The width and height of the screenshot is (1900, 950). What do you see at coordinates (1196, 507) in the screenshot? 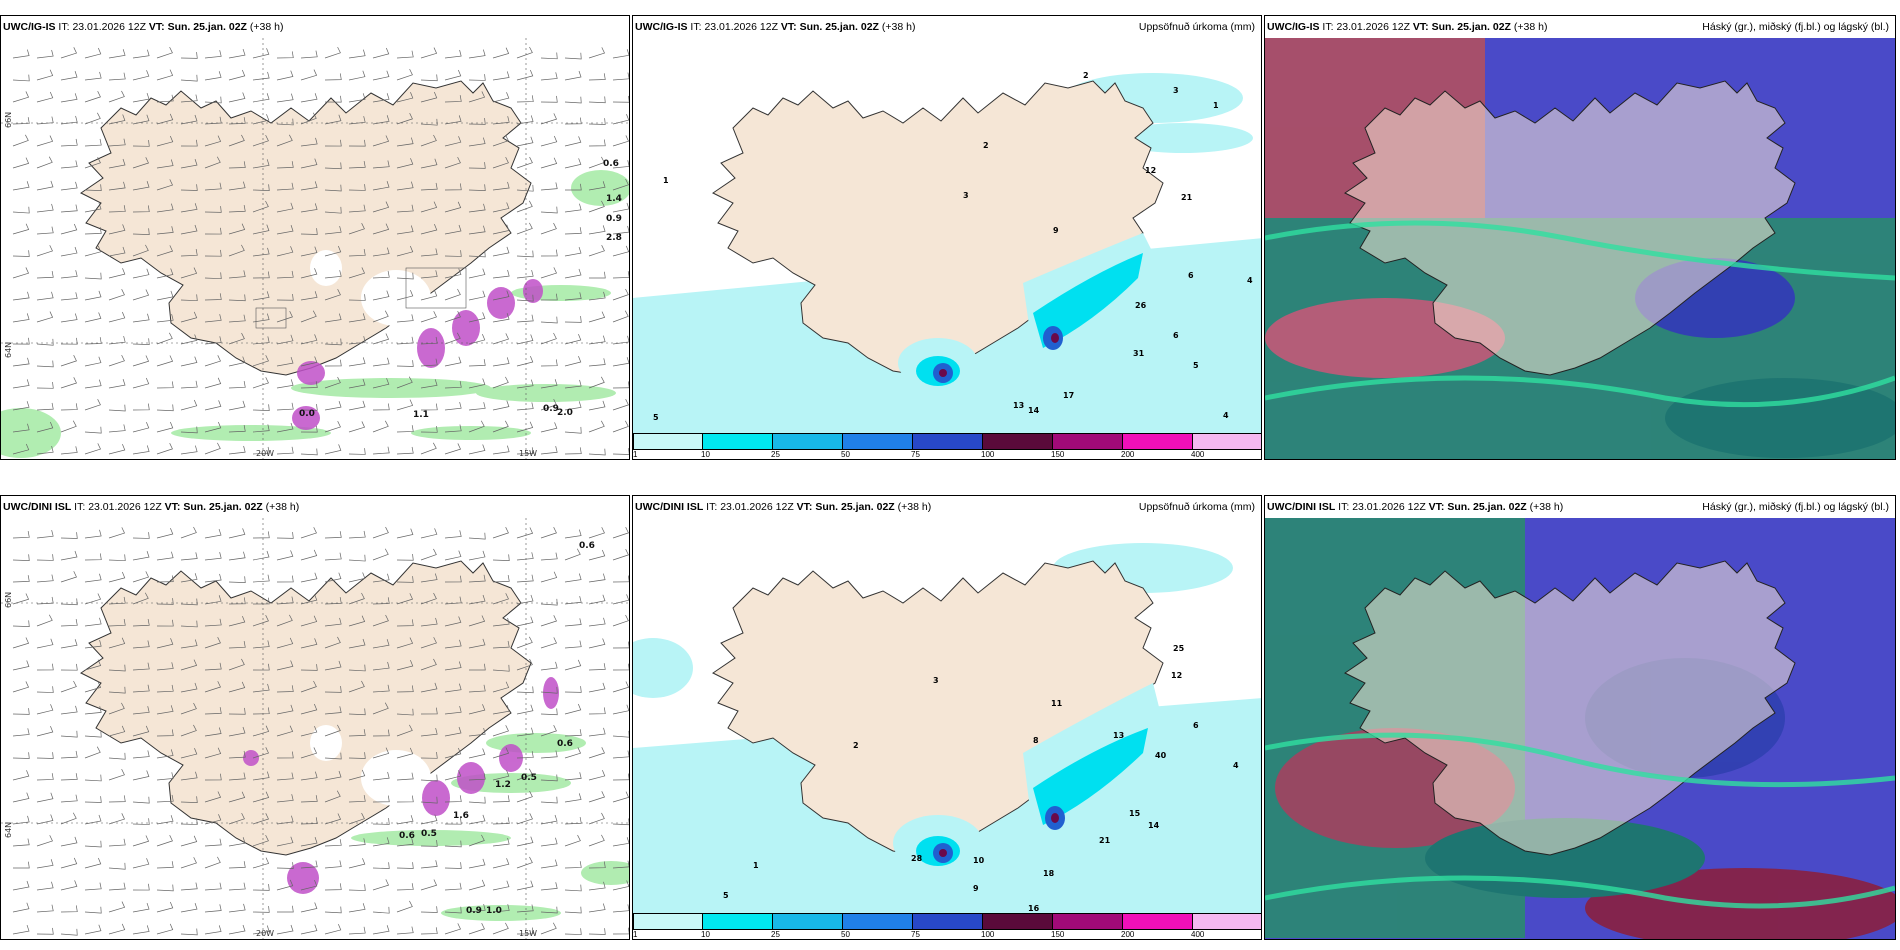
I see `precip-title: Uppsöfnuð úrkoma (mm)` at bounding box center [1196, 507].